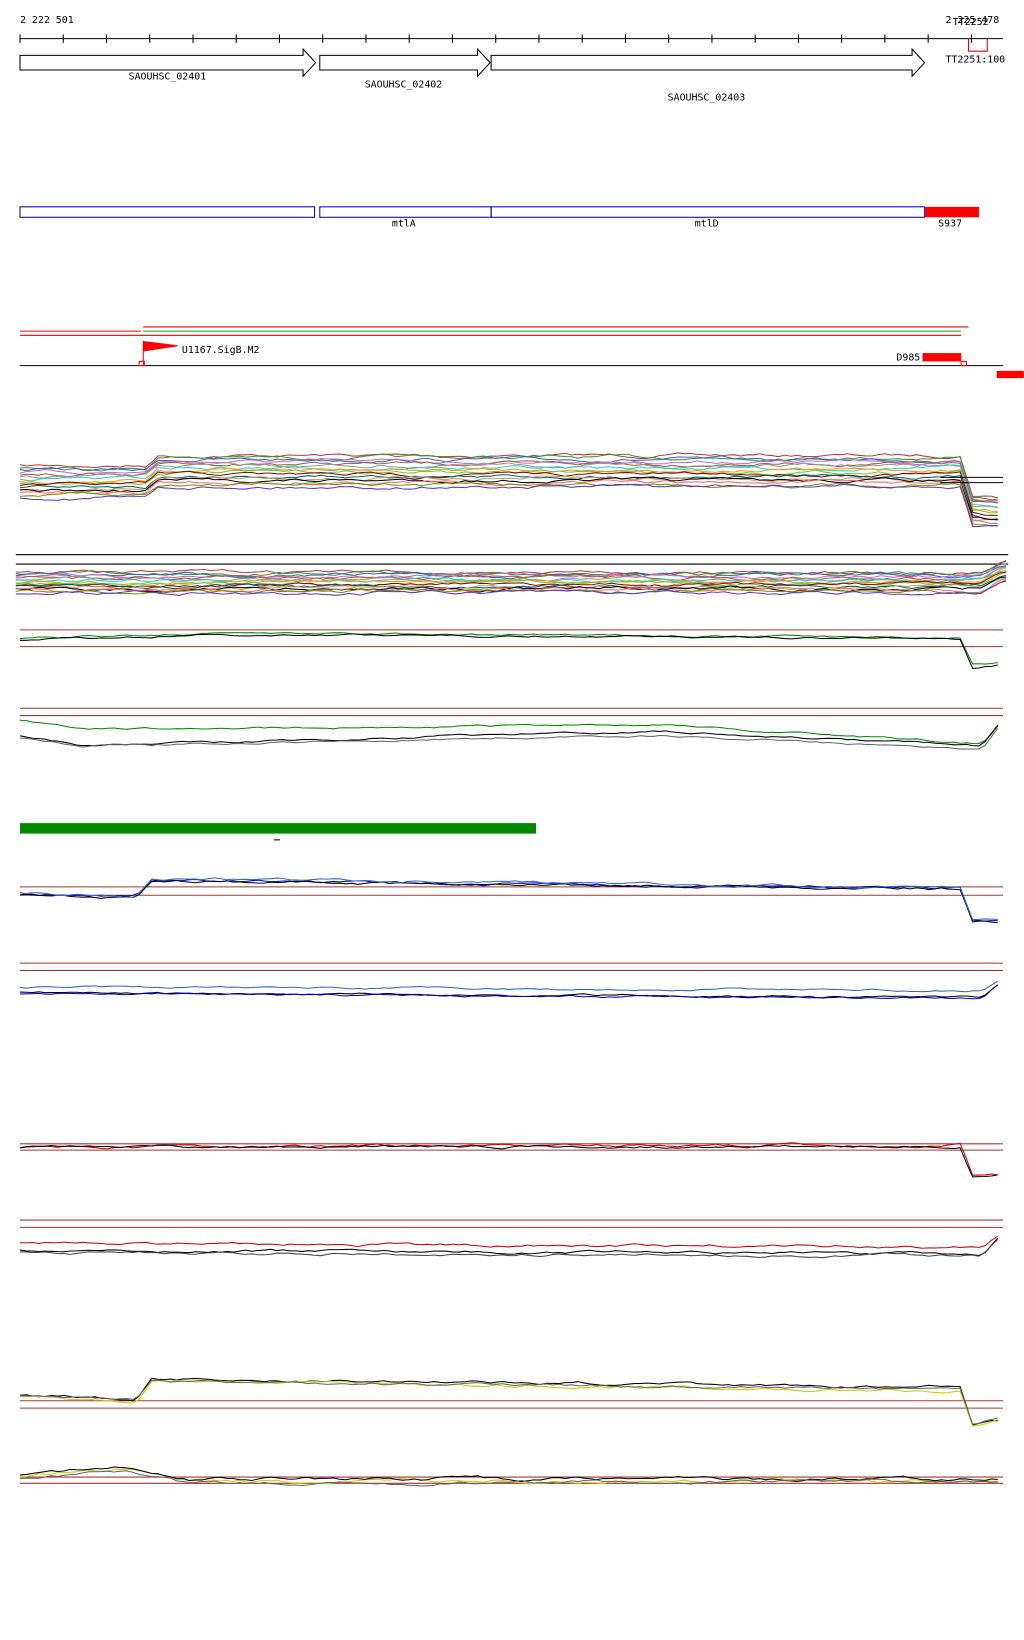 This screenshot has width=1024, height=1640. Describe the element at coordinates (707, 224) in the screenshot. I see `annotation-label: mtlD` at that location.